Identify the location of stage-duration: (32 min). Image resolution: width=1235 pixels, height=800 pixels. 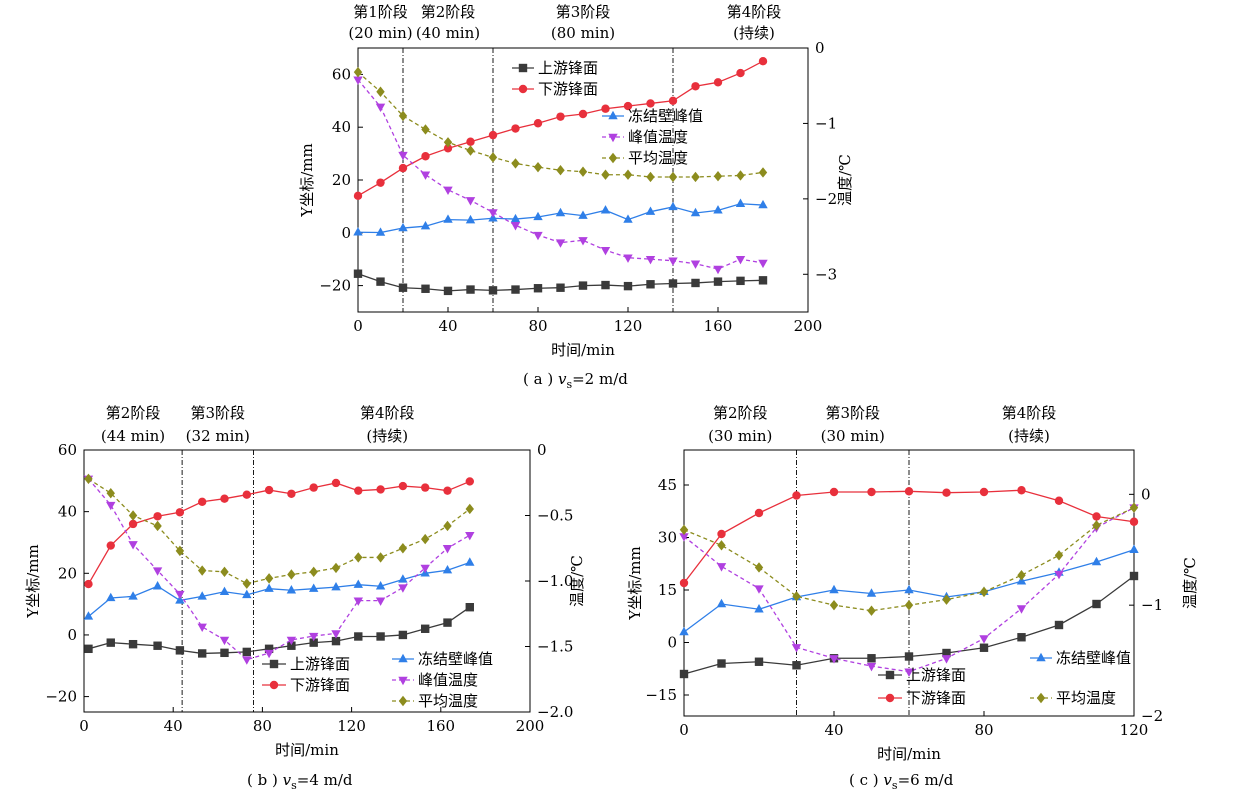
(218, 436).